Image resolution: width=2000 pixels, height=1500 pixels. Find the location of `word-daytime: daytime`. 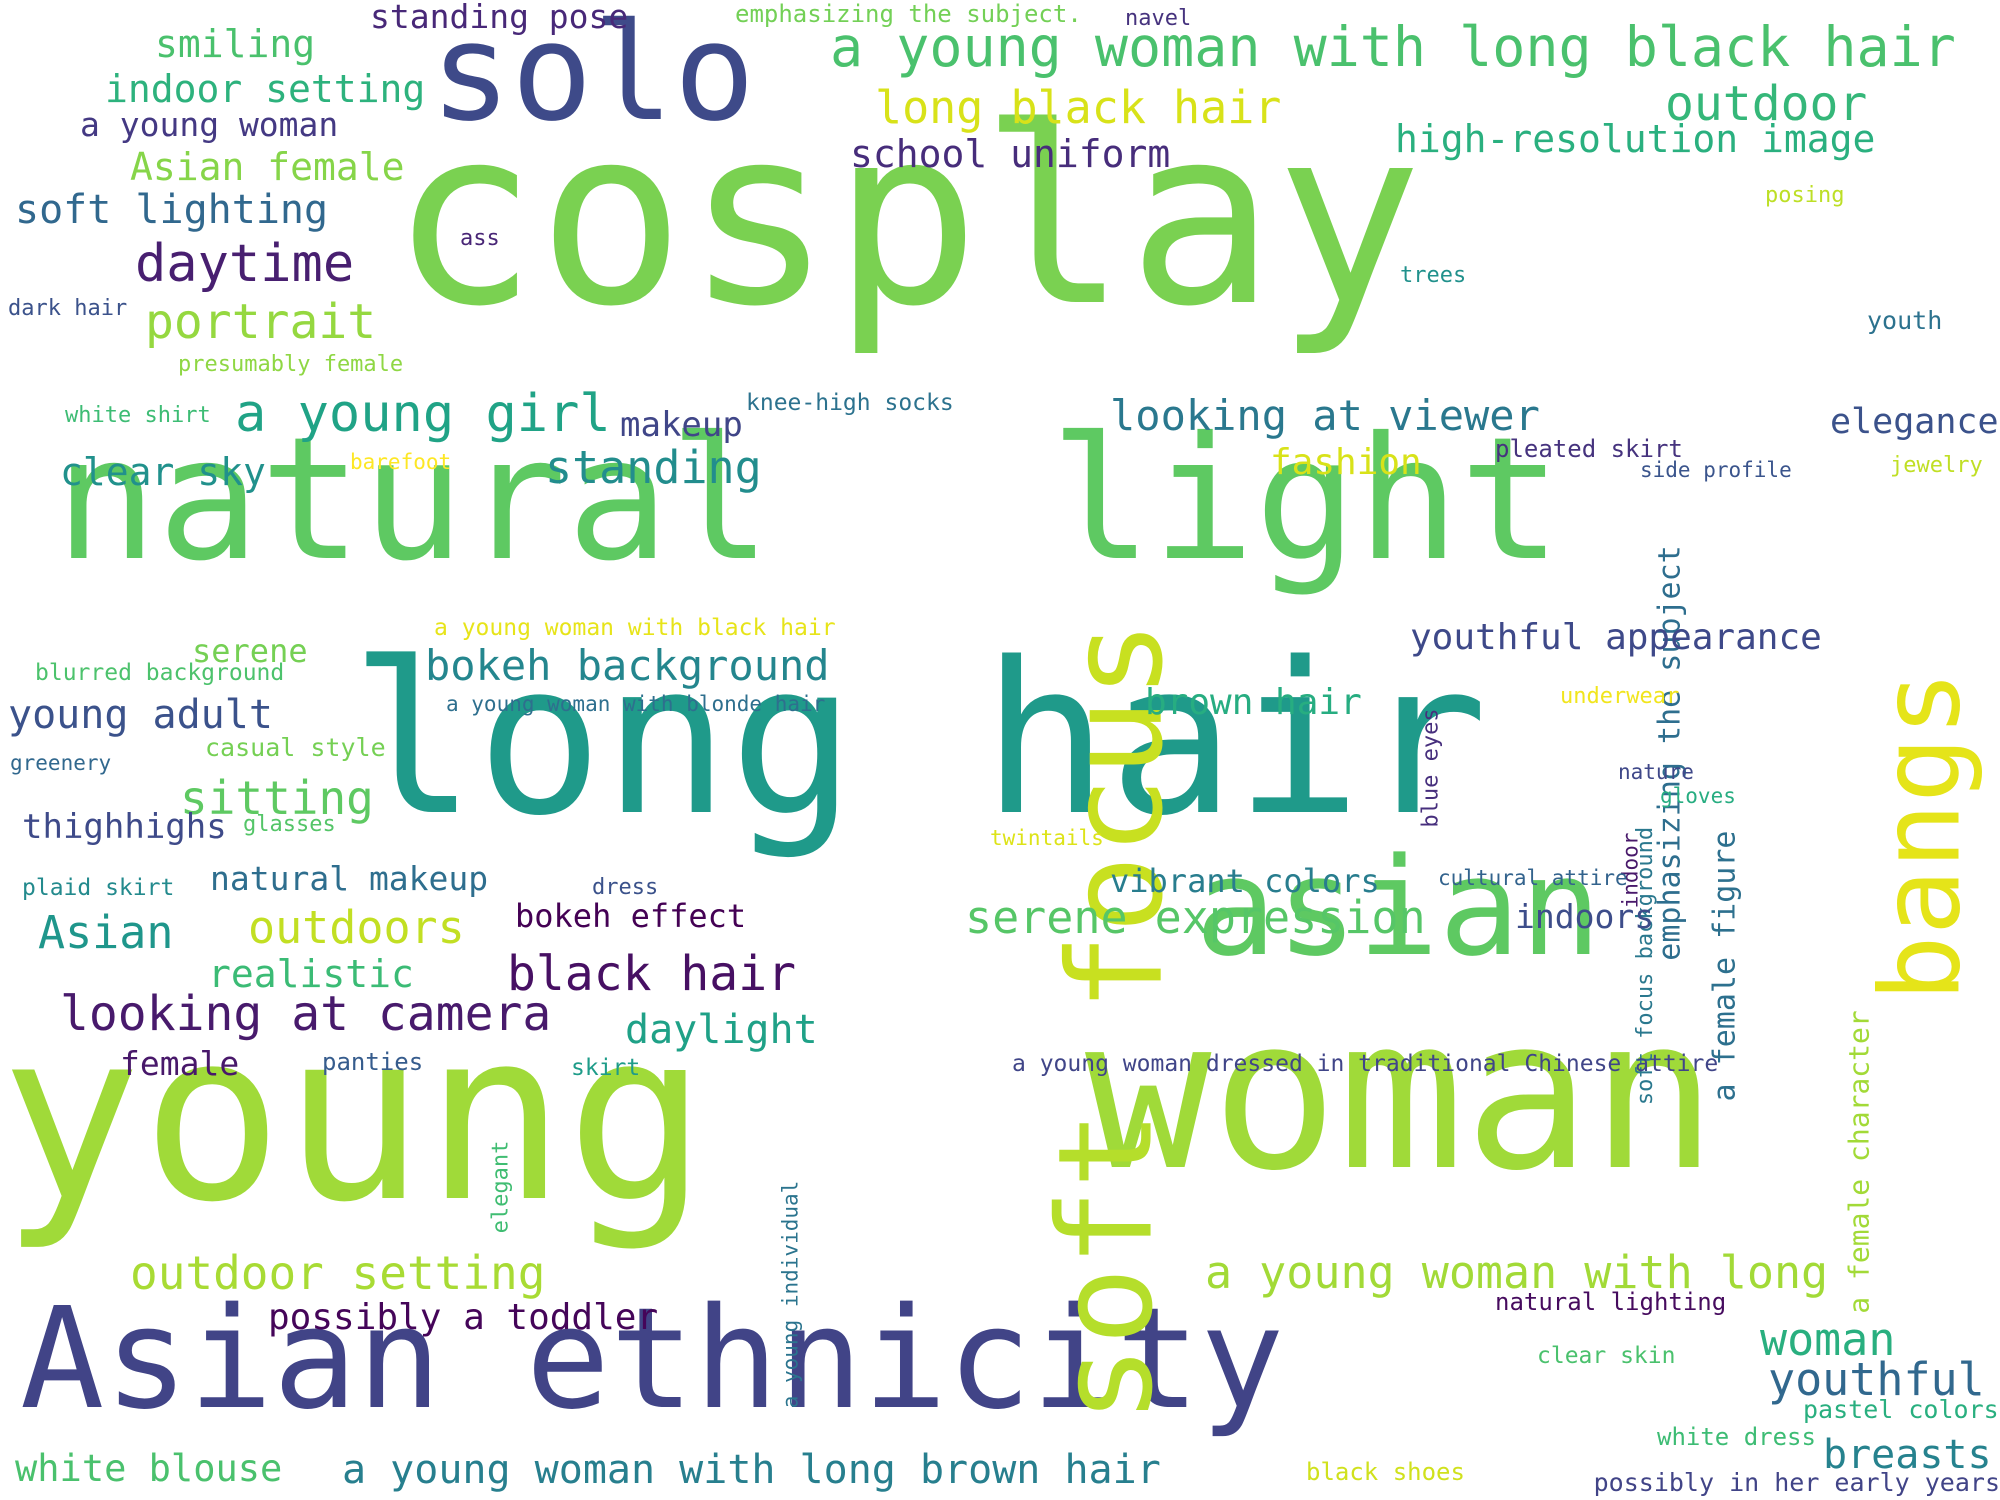

word-daytime: daytime is located at coordinates (245, 264).